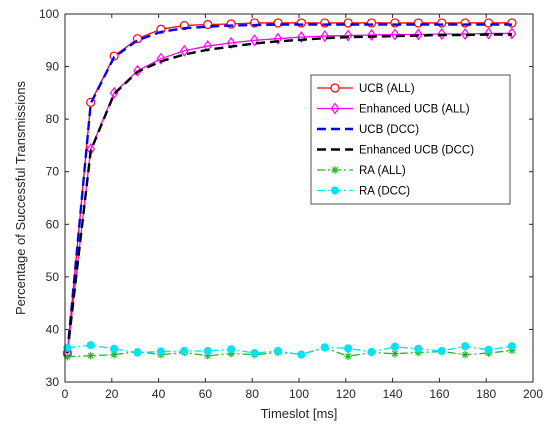 This screenshot has height=425, width=555. What do you see at coordinates (49, 14) in the screenshot?
I see `y-tick-label: 100` at bounding box center [49, 14].